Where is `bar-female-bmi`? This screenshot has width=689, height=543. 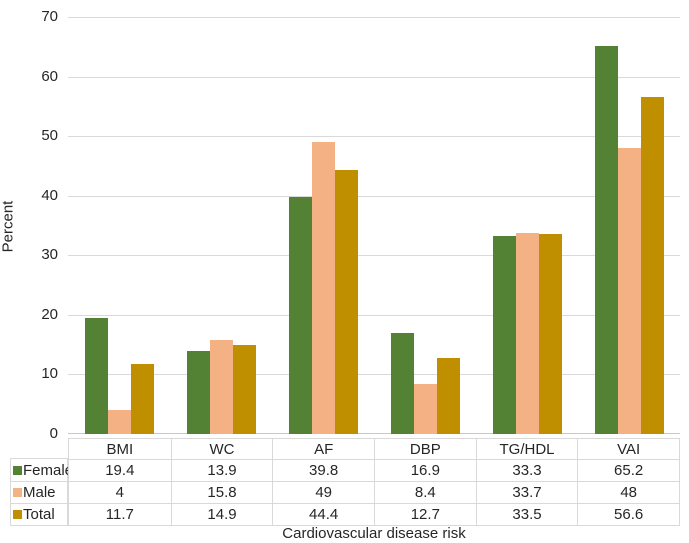 bar-female-bmi is located at coordinates (96, 376).